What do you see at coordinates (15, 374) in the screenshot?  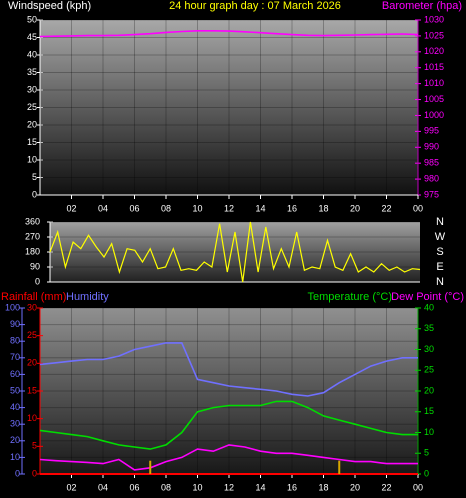 I see `y-tick-label: 60` at bounding box center [15, 374].